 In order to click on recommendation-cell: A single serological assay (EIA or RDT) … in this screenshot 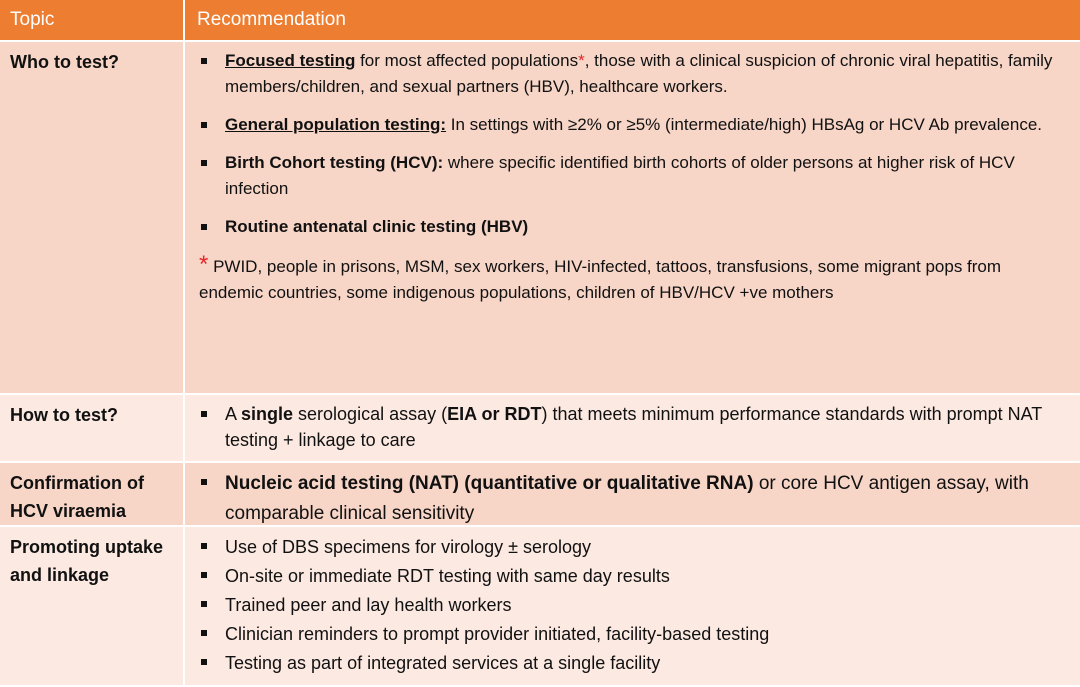, I will do `click(632, 428)`.